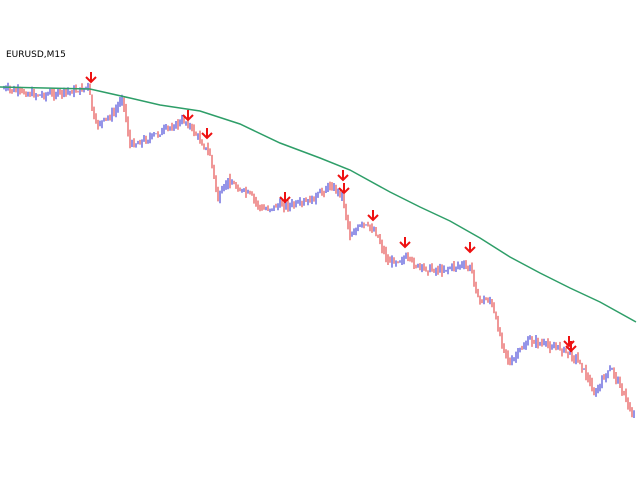 The image size is (640, 480). What do you see at coordinates (36, 55) in the screenshot?
I see `symbol-timeframe-label: EURUSD,M15` at bounding box center [36, 55].